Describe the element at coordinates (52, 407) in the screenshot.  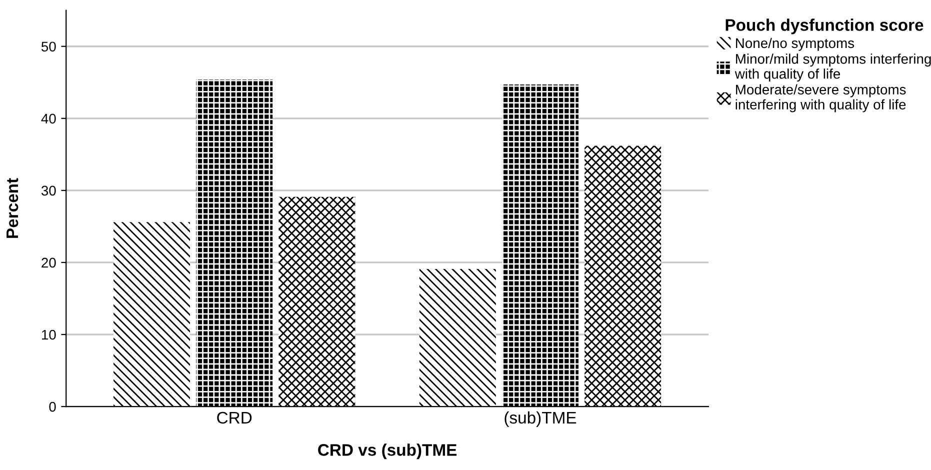
I see `y-tick-label: 0` at that location.